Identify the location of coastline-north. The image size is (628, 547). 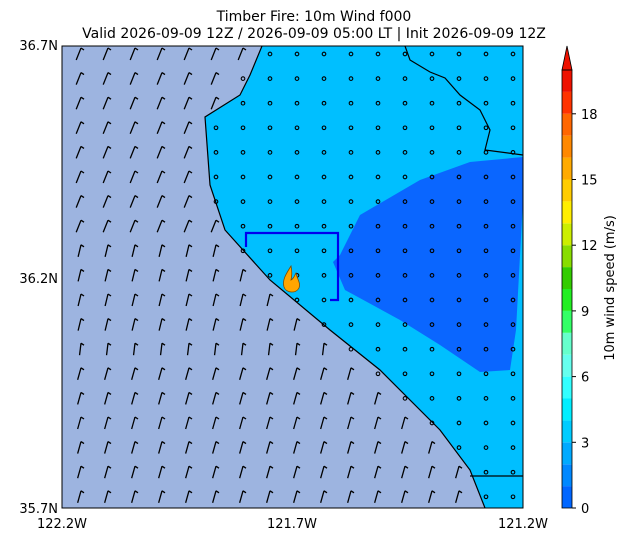
(463, 101).